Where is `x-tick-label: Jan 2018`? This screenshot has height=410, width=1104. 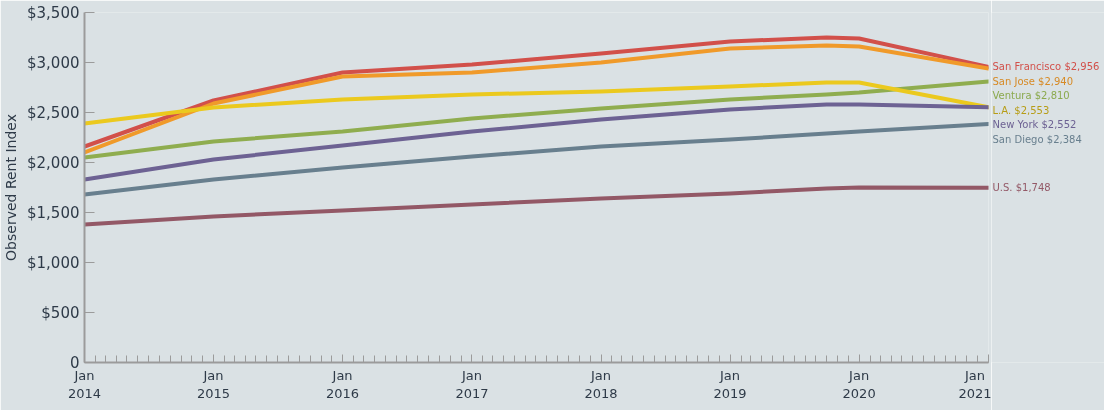
x-tick-label: Jan 2018 is located at coordinates (601, 384).